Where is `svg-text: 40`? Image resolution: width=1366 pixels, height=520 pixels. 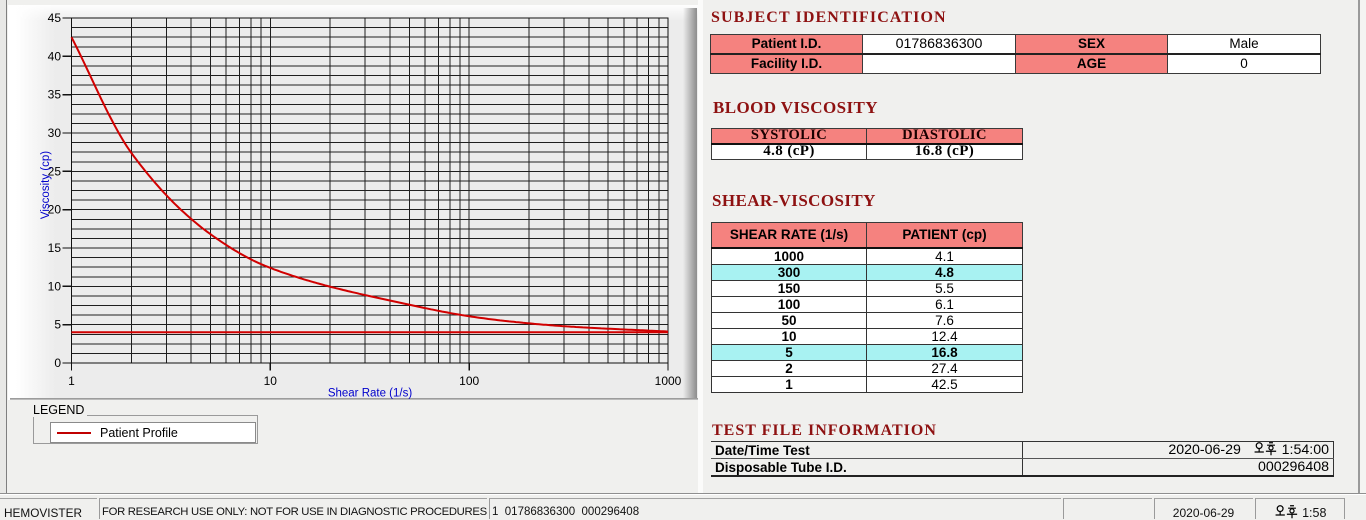 svg-text: 40 is located at coordinates (55, 56).